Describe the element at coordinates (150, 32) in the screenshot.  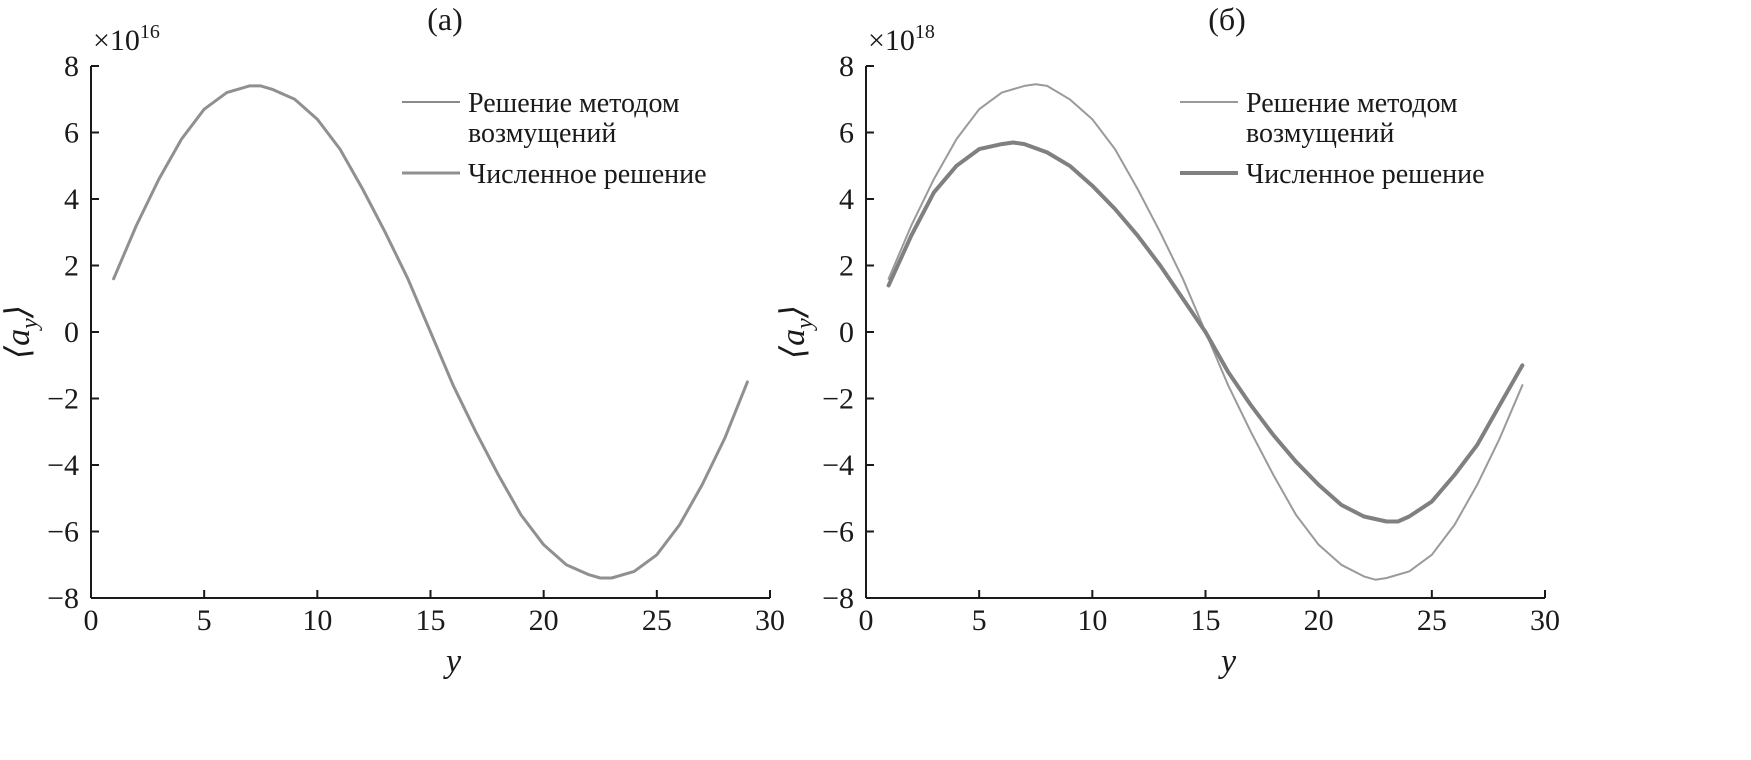
I see `scale-multiplier-exponent: 16` at that location.